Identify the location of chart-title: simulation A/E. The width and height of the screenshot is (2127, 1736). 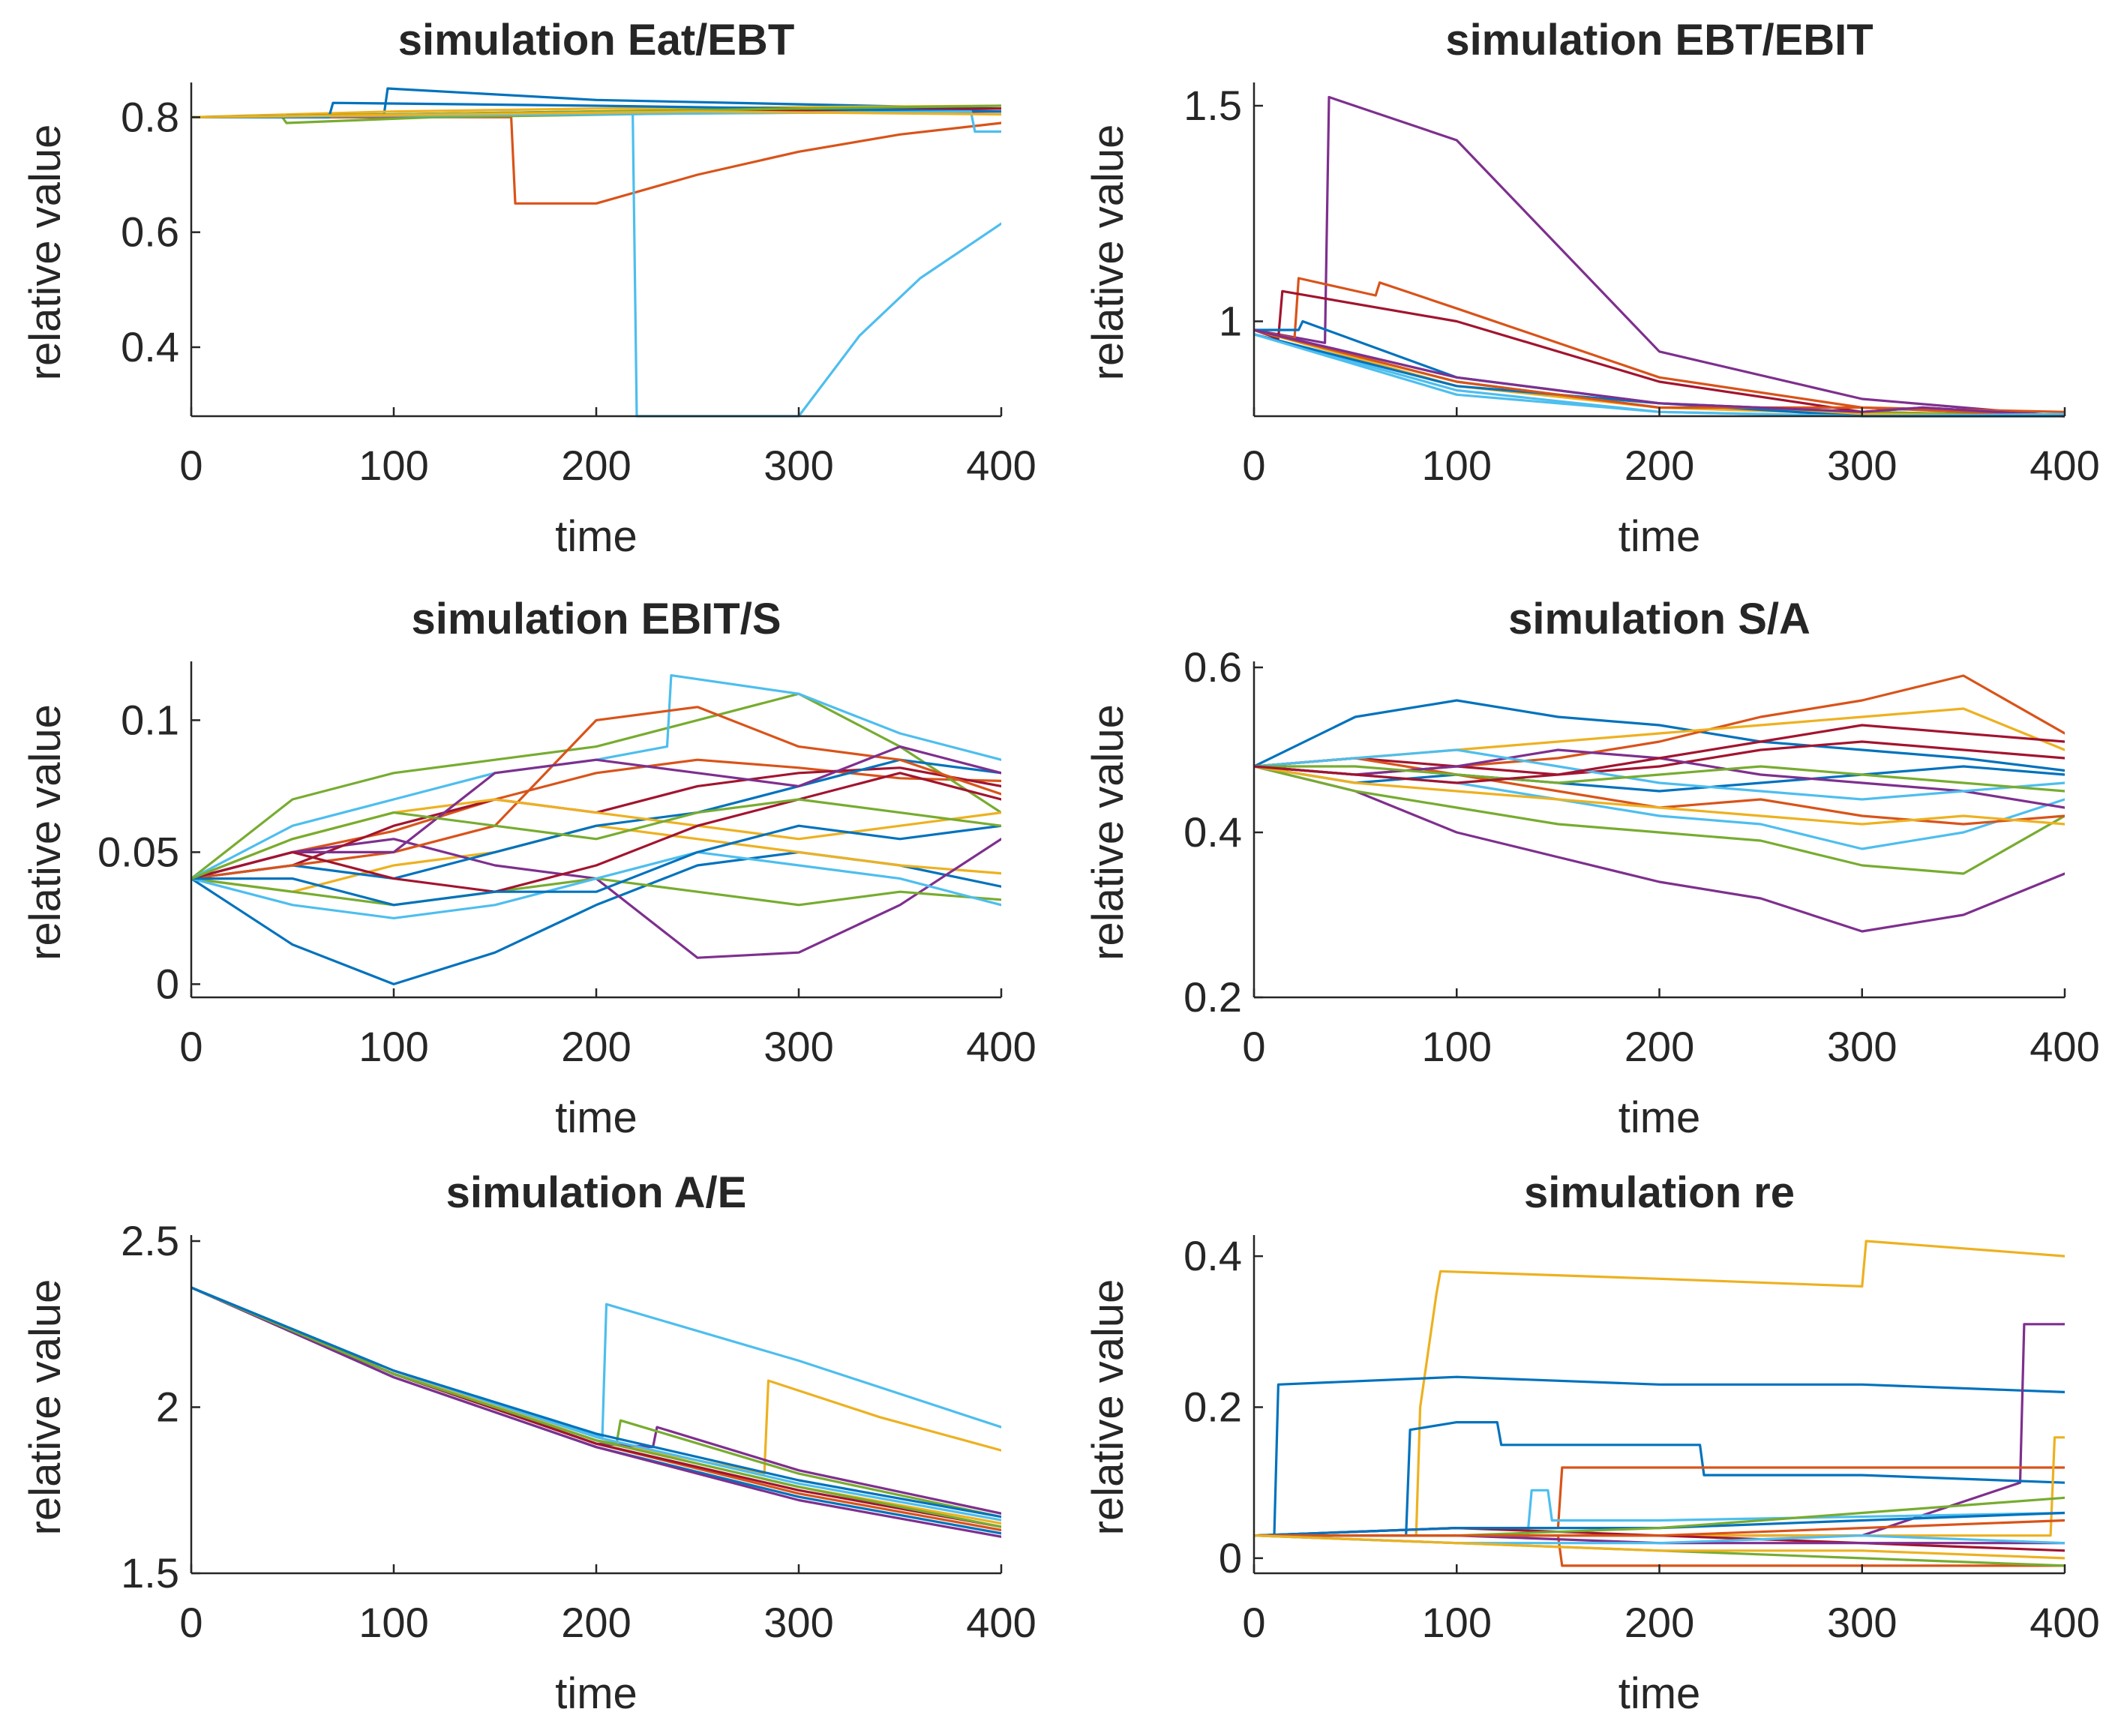
(596, 1192).